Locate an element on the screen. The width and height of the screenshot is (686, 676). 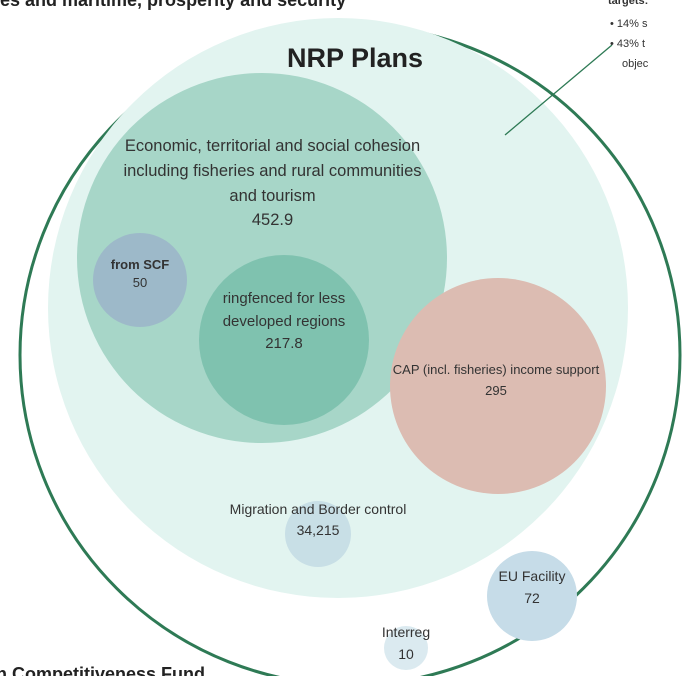
node-label: CAP (incl. fisheries) income support is located at coordinates (496, 369).